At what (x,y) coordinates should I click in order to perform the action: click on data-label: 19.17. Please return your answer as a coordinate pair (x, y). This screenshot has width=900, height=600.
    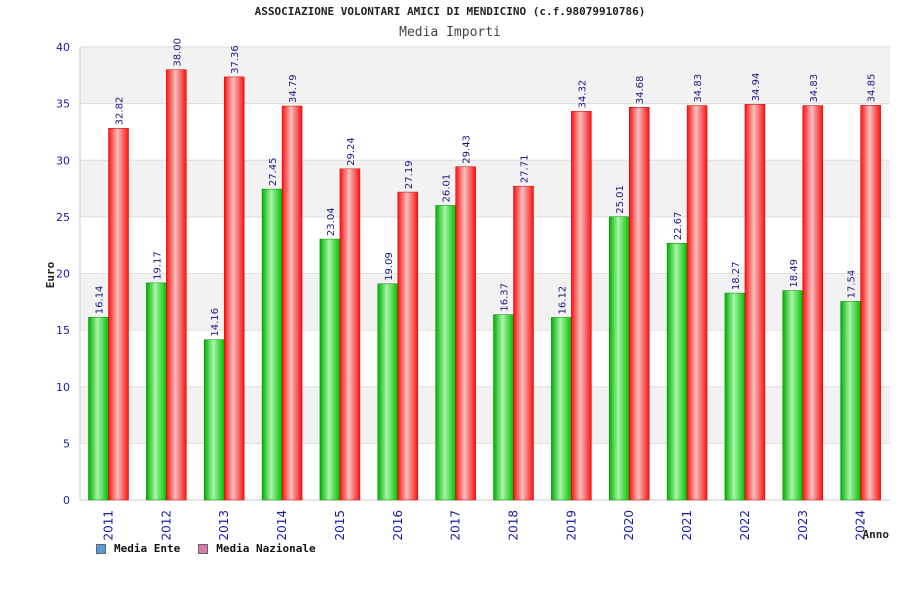
    Looking at the image, I should click on (157, 265).